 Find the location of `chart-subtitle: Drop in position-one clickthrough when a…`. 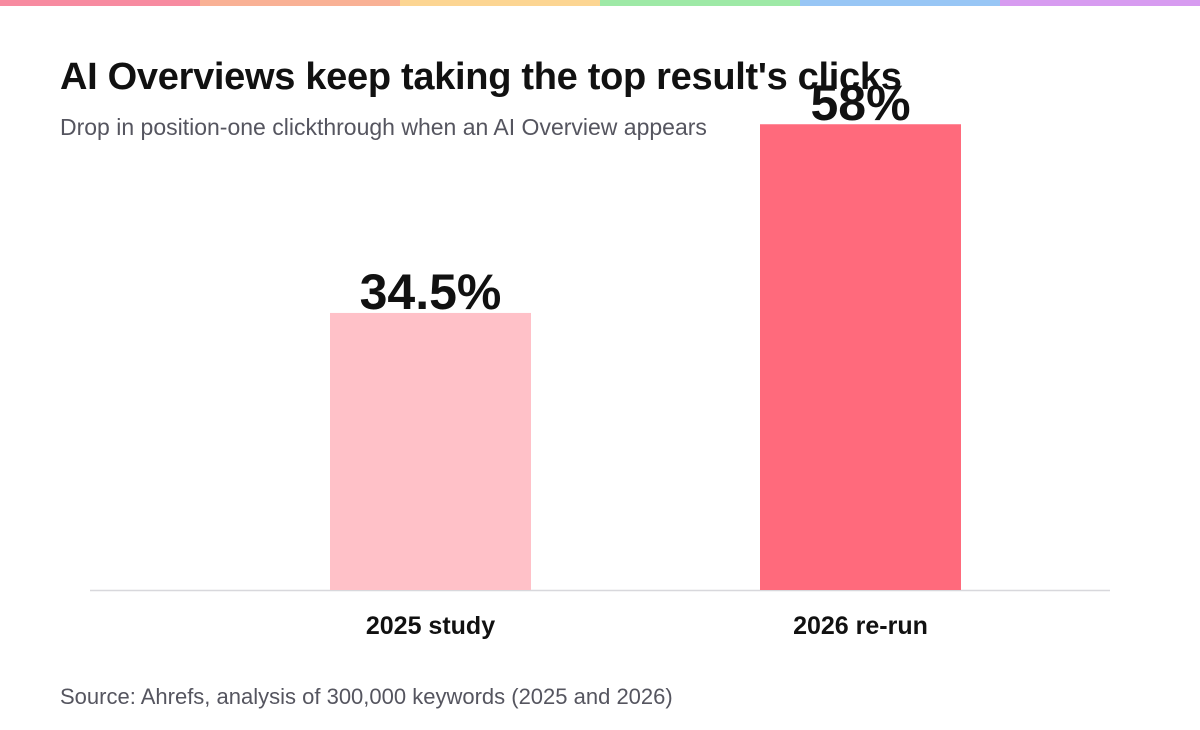

chart-subtitle: Drop in position-one clickthrough when a… is located at coordinates (383, 127).